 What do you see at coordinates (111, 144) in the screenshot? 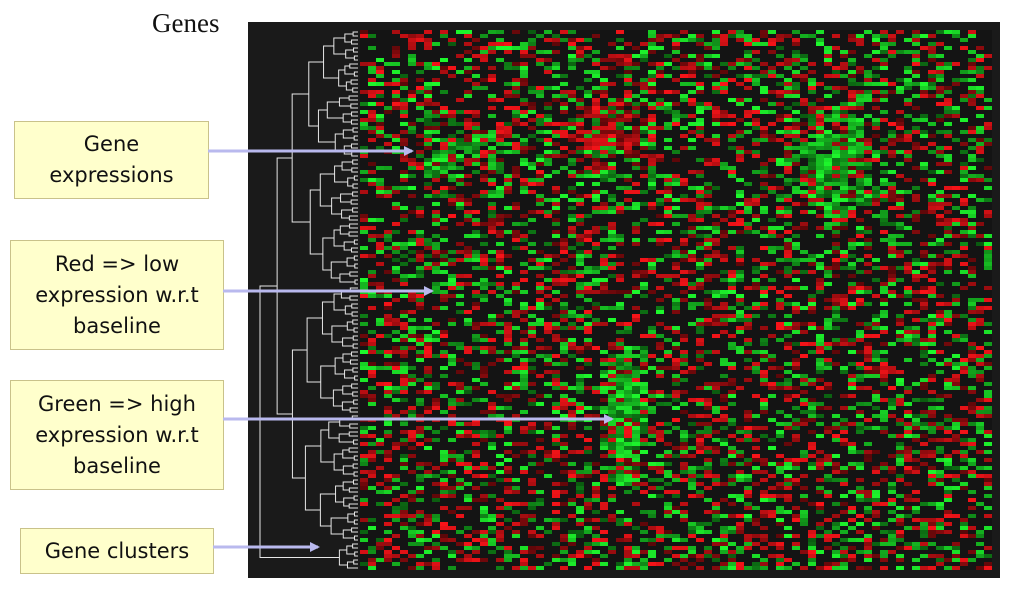
I see `callout-line: Gene` at bounding box center [111, 144].